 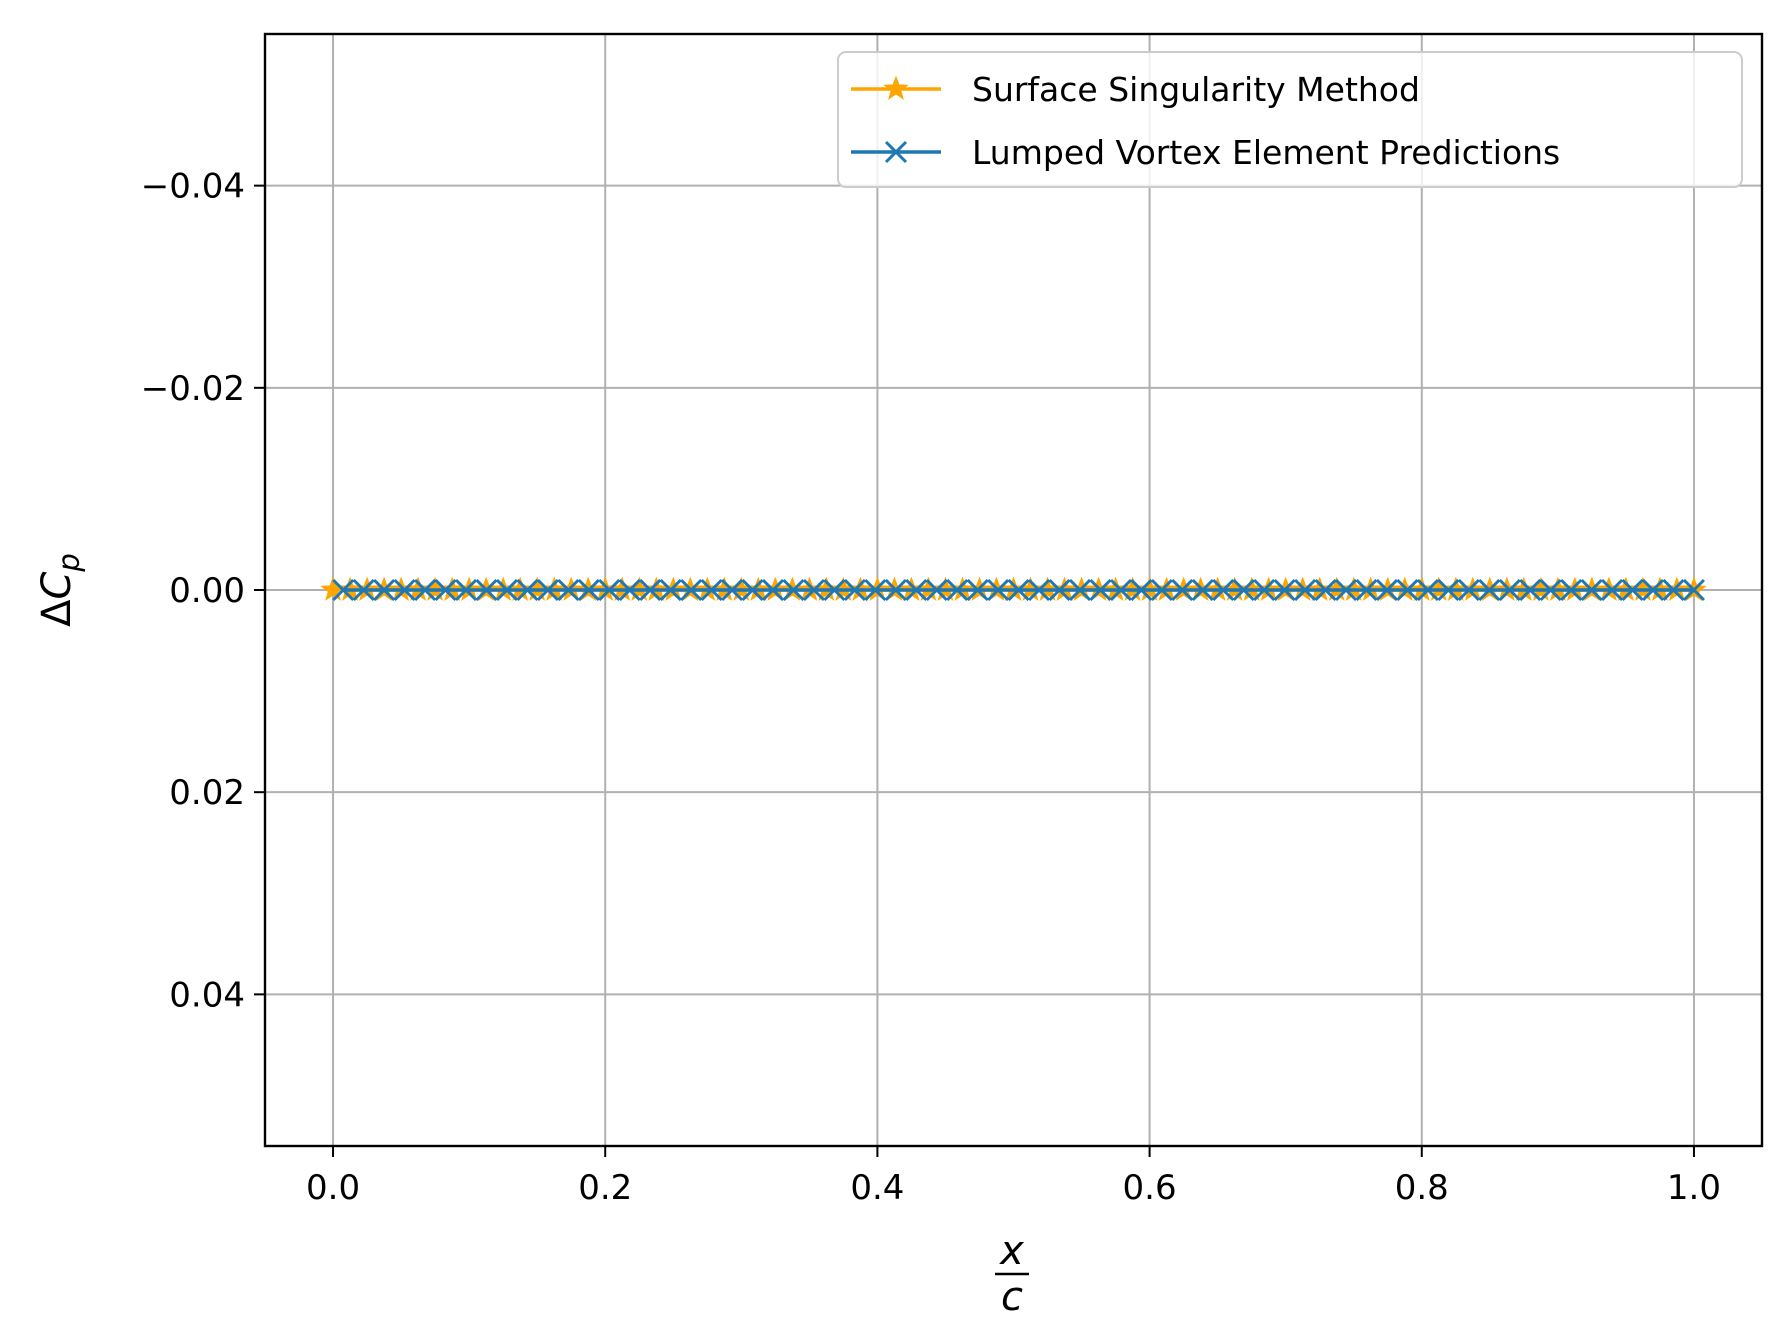 I want to click on x-tick-label: 0.0, so click(x=333, y=1188).